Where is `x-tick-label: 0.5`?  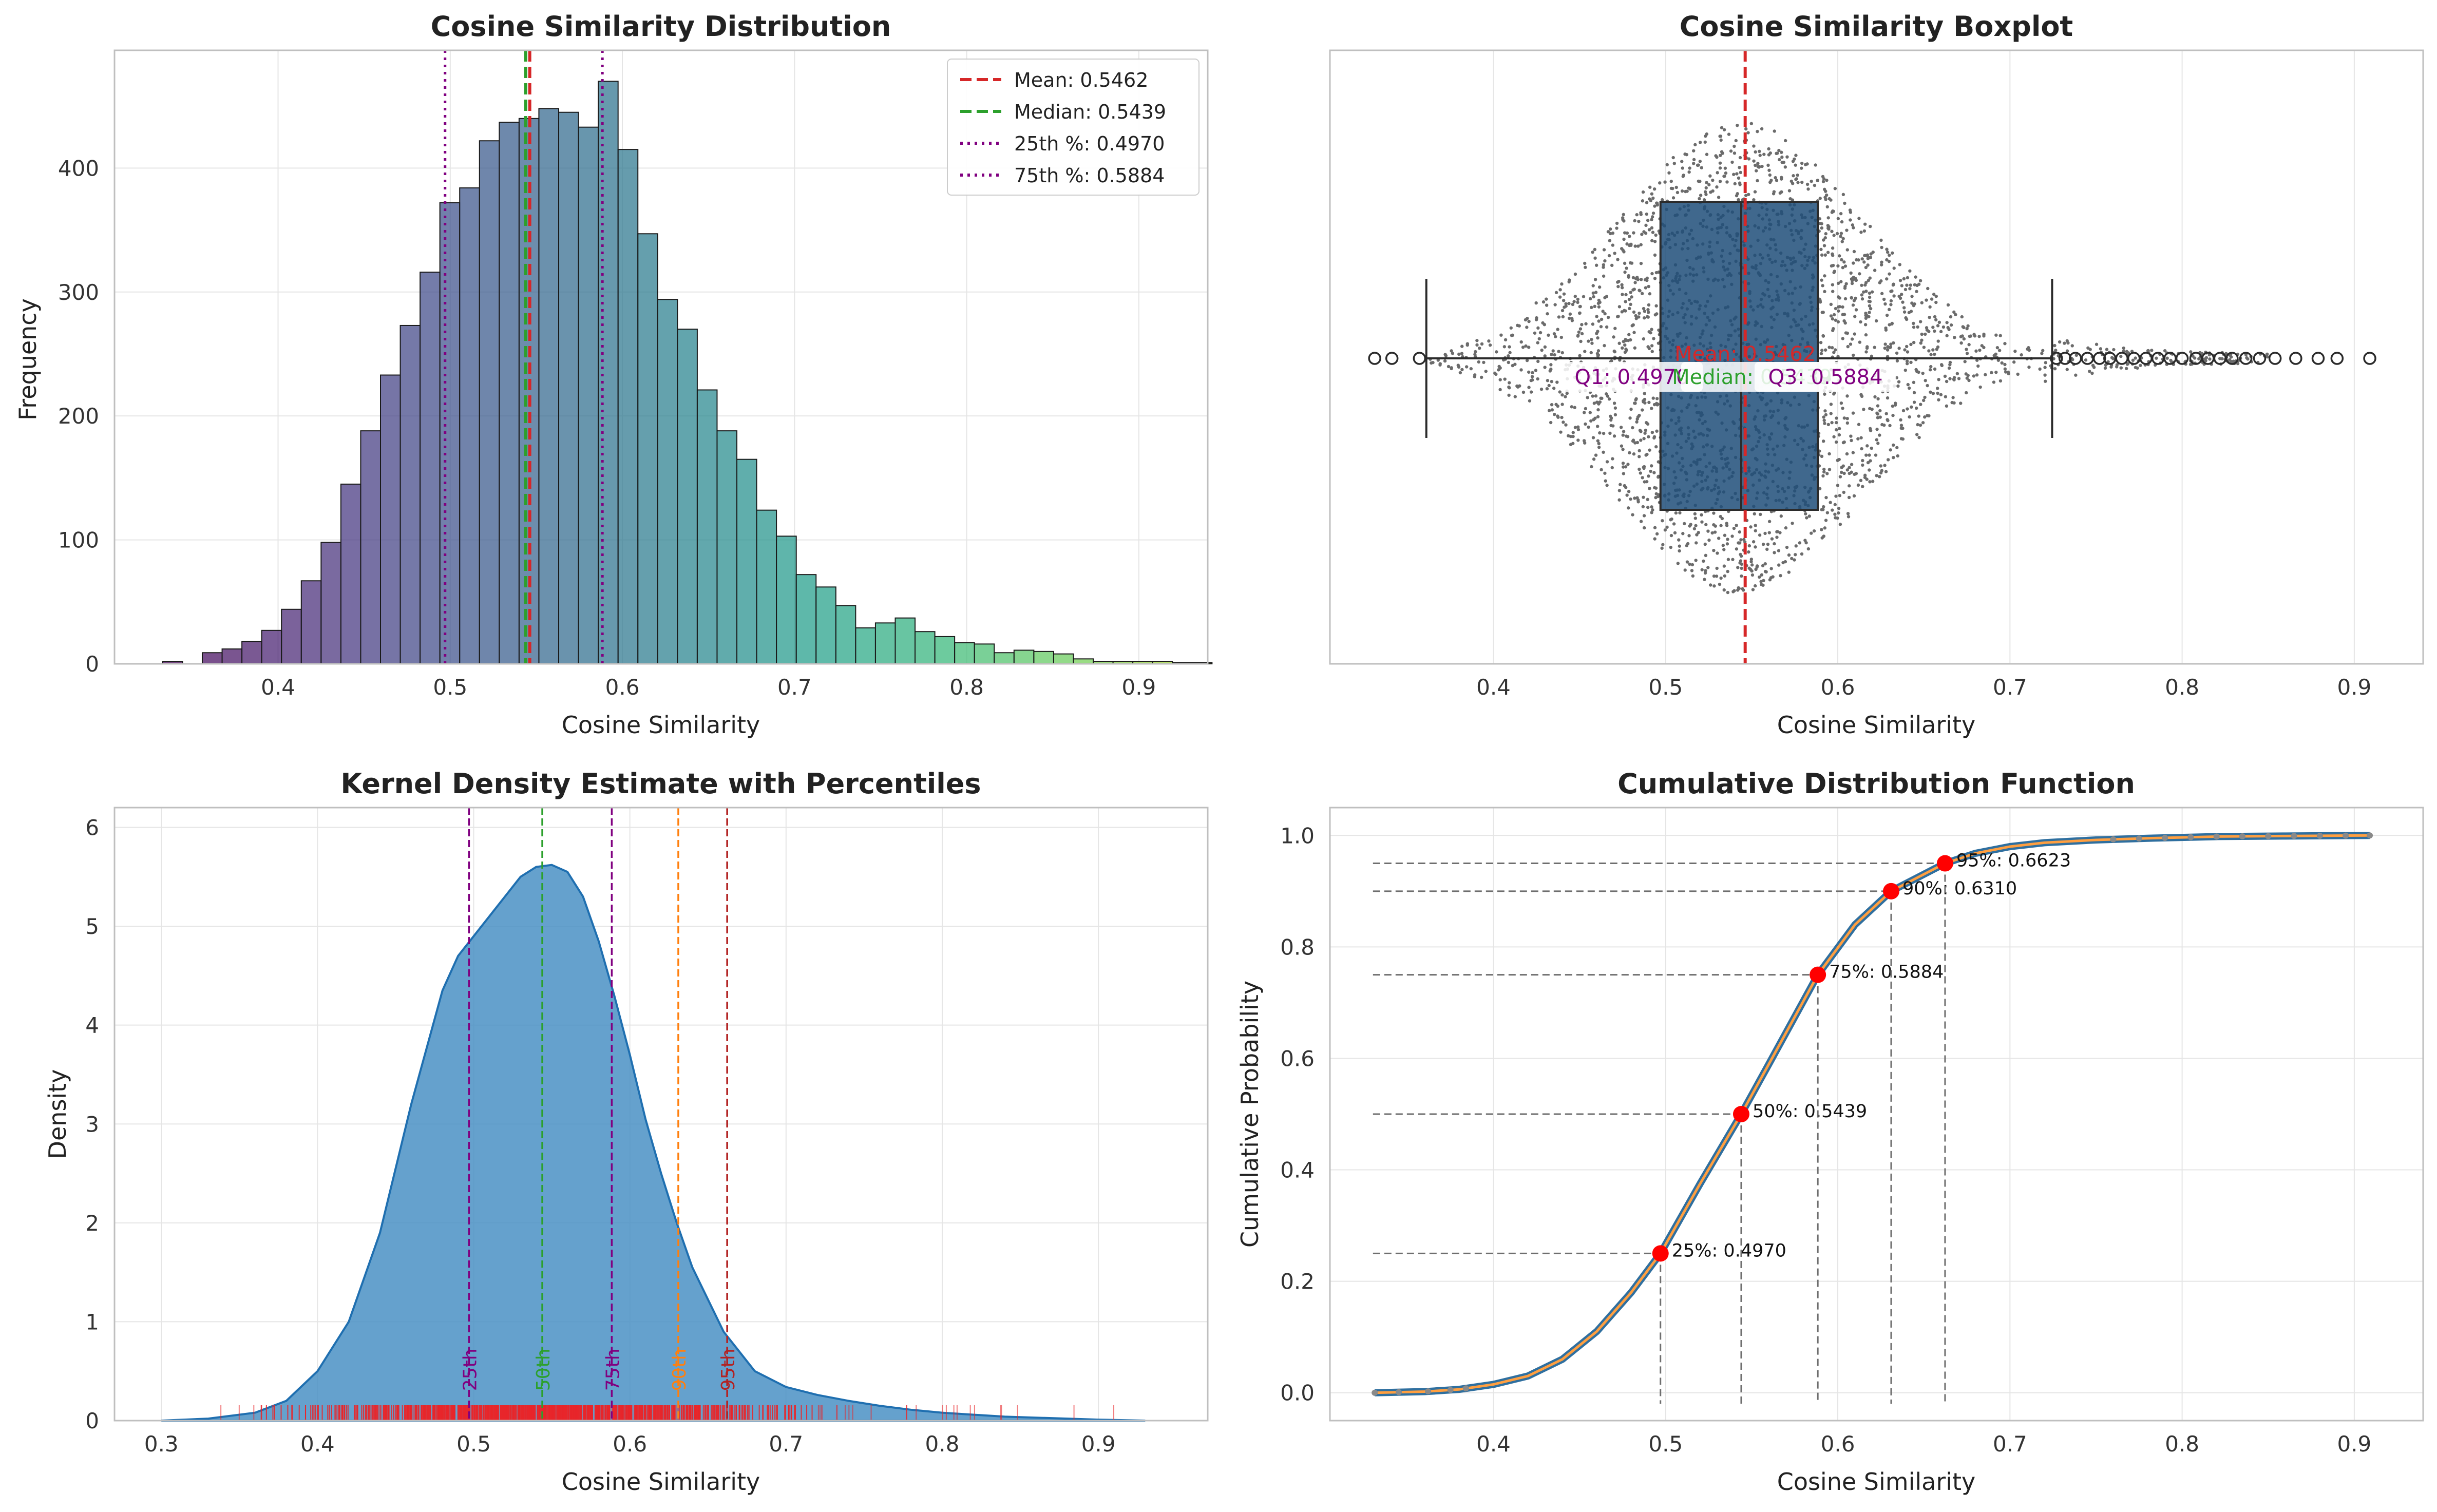 x-tick-label: 0.5 is located at coordinates (1666, 688).